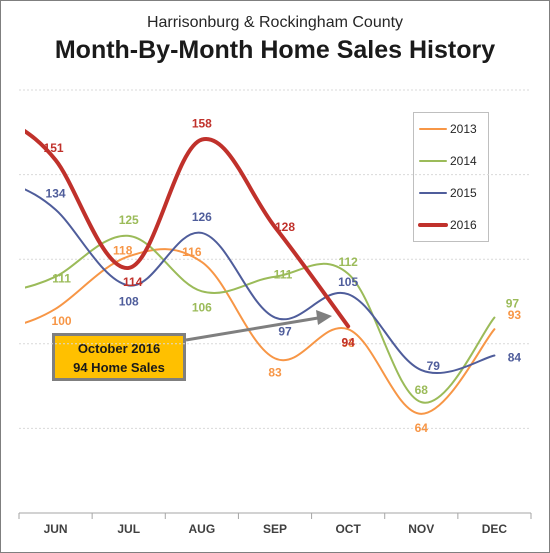 Image resolution: width=550 pixels, height=553 pixels. I want to click on annotation-arrowhead, so click(324, 317).